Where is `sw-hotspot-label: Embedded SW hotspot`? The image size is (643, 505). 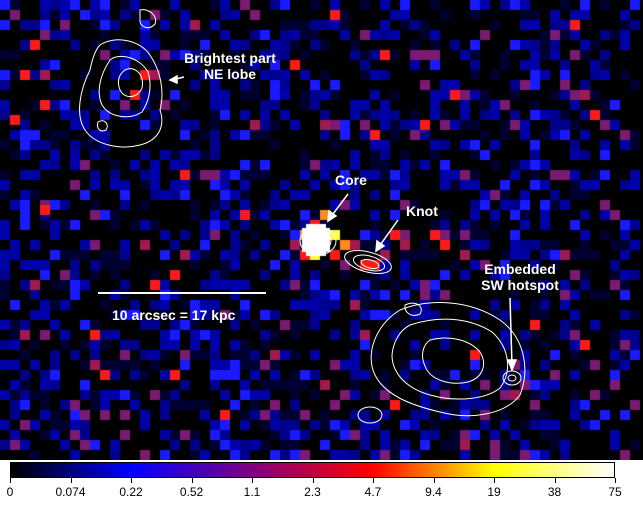 sw-hotspot-label: Embedded SW hotspot is located at coordinates (520, 277).